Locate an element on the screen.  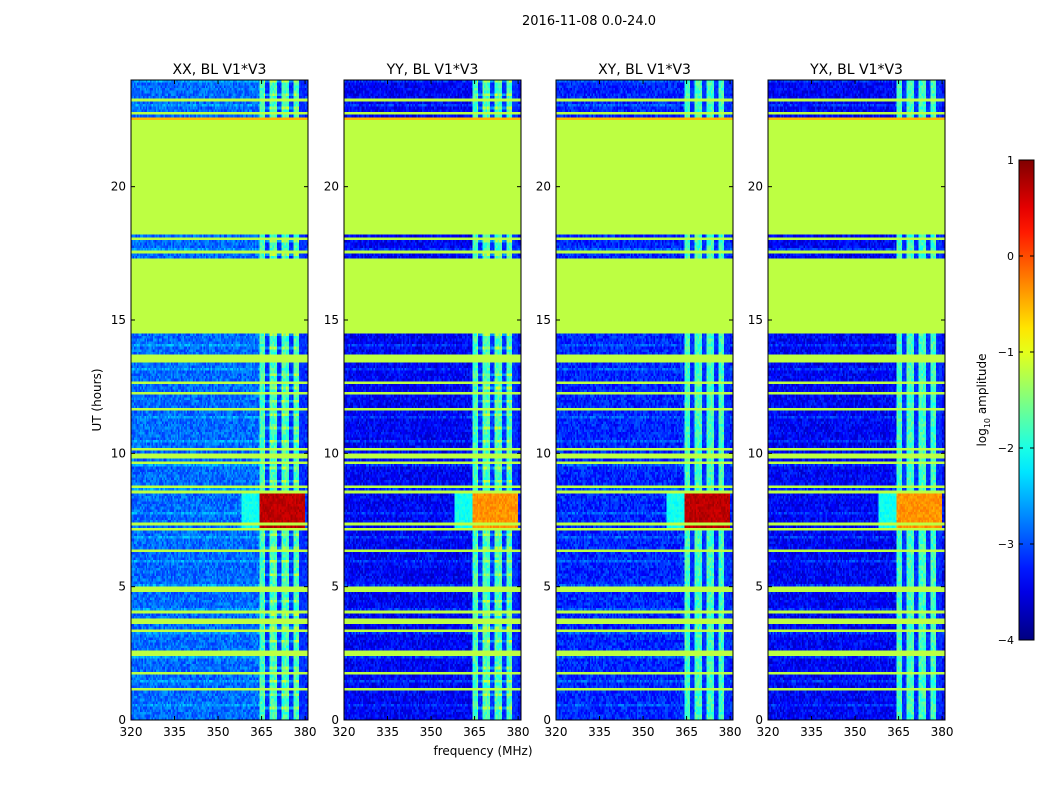
heatmap-image-xy is located at coordinates (644, 400).